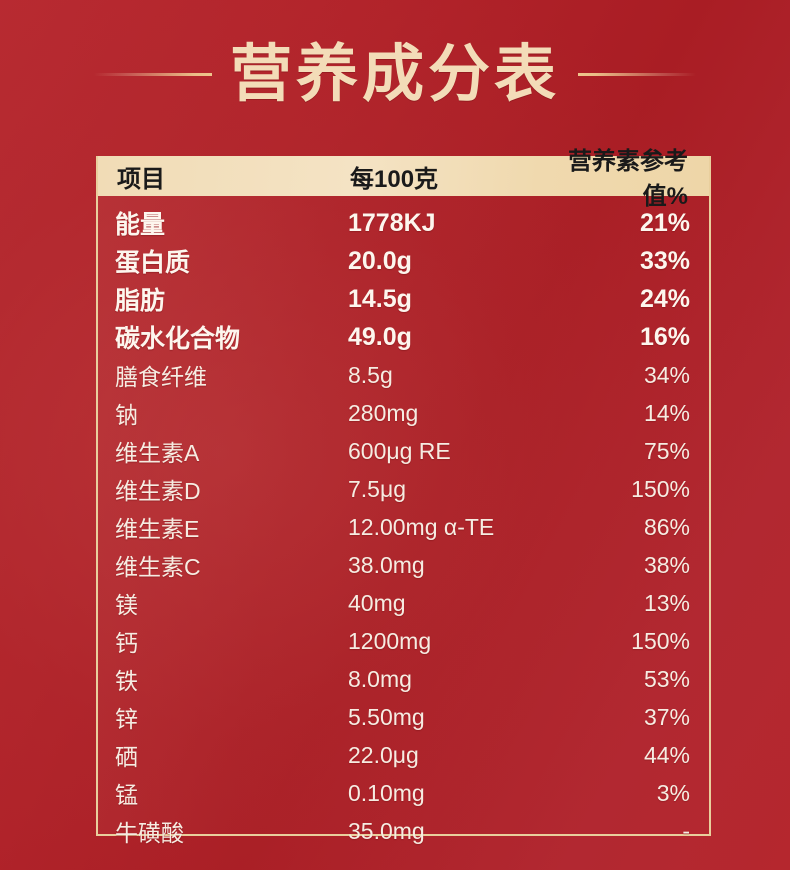 Image resolution: width=790 pixels, height=870 pixels. I want to click on cell-item: 牛磺酸, so click(149, 833).